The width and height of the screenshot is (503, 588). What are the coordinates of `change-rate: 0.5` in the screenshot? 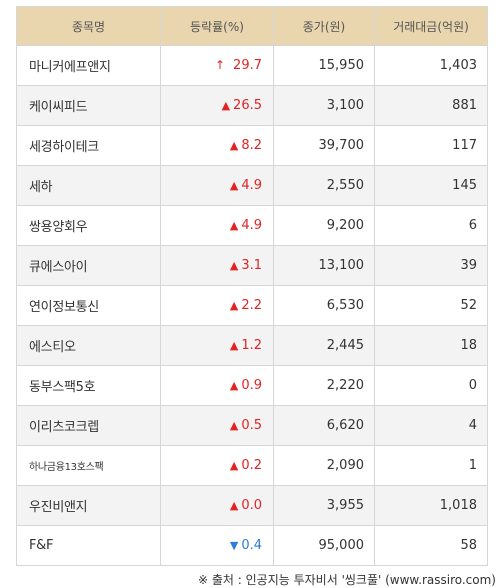 It's located at (251, 425).